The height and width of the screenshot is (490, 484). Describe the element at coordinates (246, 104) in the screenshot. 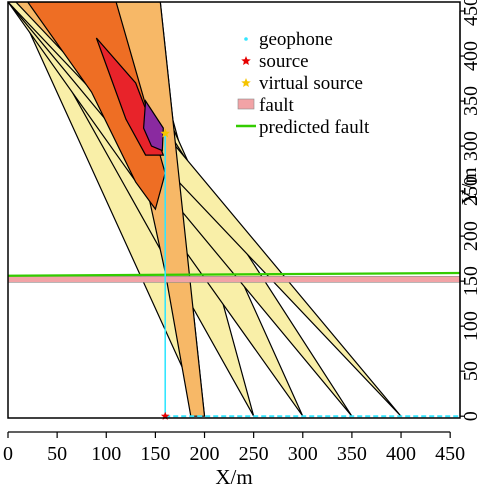

I see `legend-fault-icon` at that location.